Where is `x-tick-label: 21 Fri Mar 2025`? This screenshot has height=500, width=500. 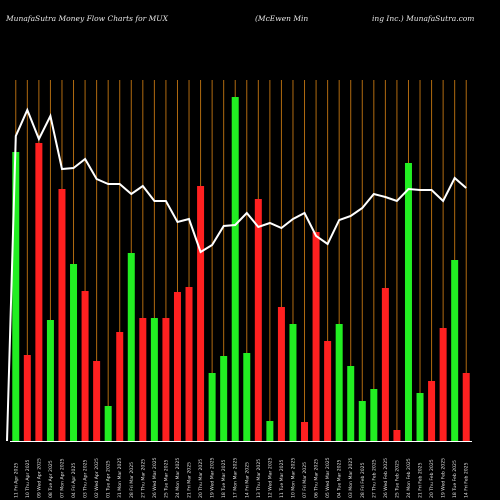 x-tick-label: 21 Fri Mar 2025 is located at coordinates (190, 480).